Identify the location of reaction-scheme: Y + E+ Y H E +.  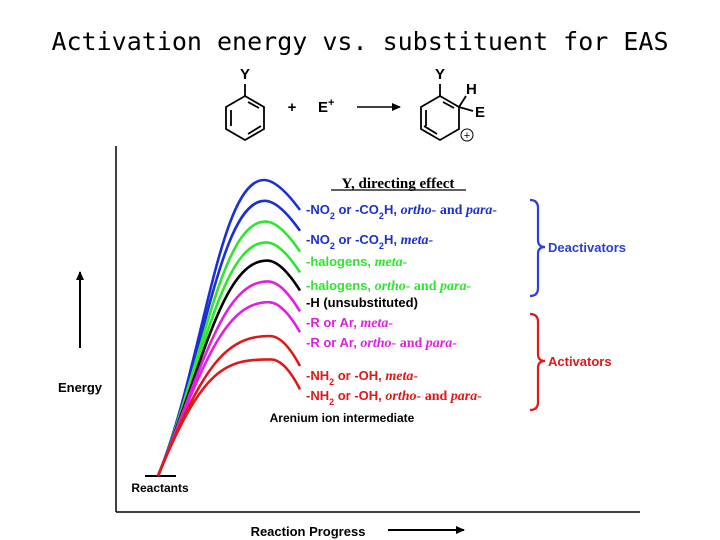
(355, 104).